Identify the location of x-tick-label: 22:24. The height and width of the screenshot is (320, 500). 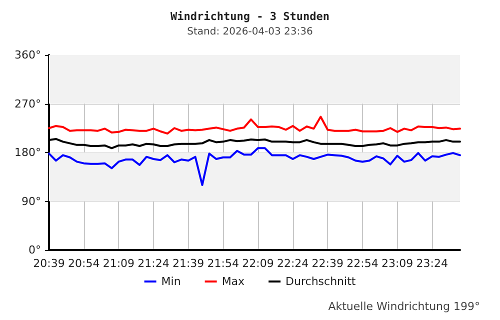
(292, 263).